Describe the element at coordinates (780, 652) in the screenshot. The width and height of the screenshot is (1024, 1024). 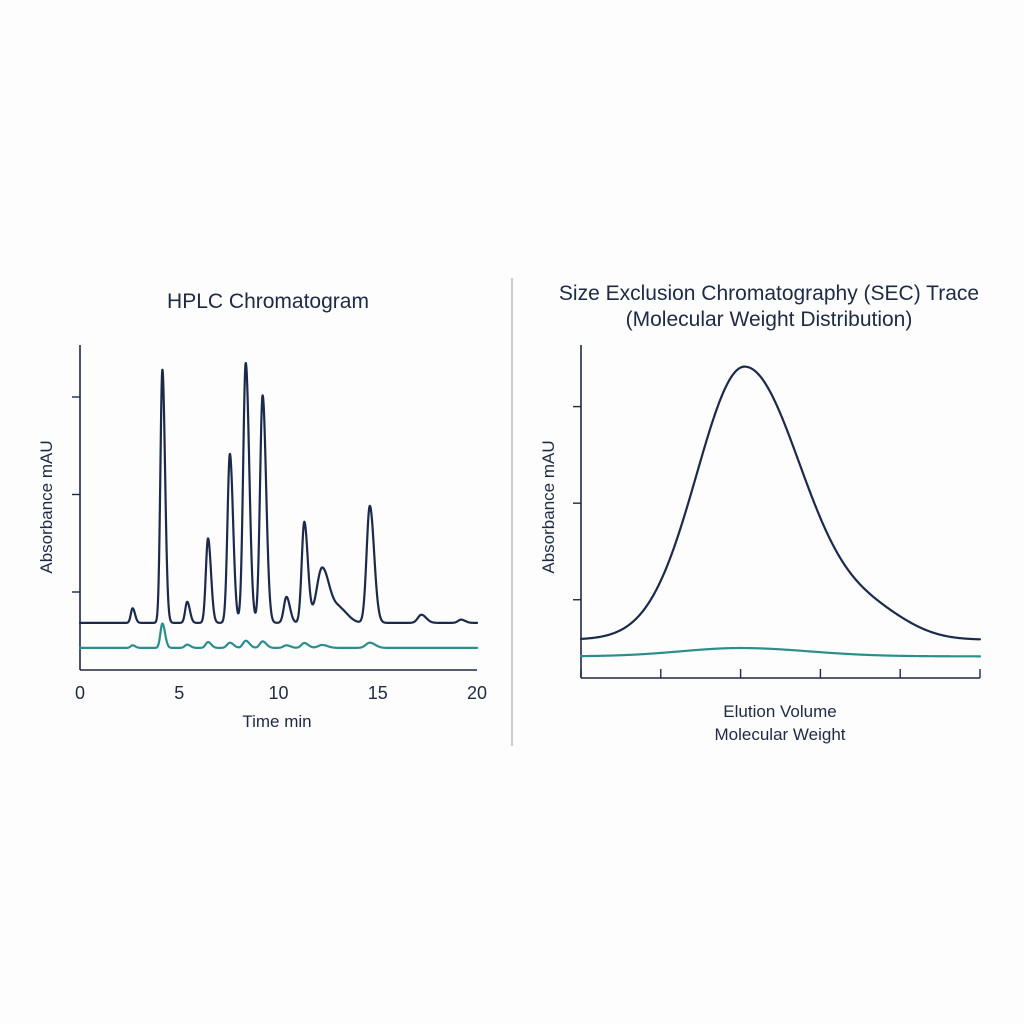
I see `sec-series-2-trace` at that location.